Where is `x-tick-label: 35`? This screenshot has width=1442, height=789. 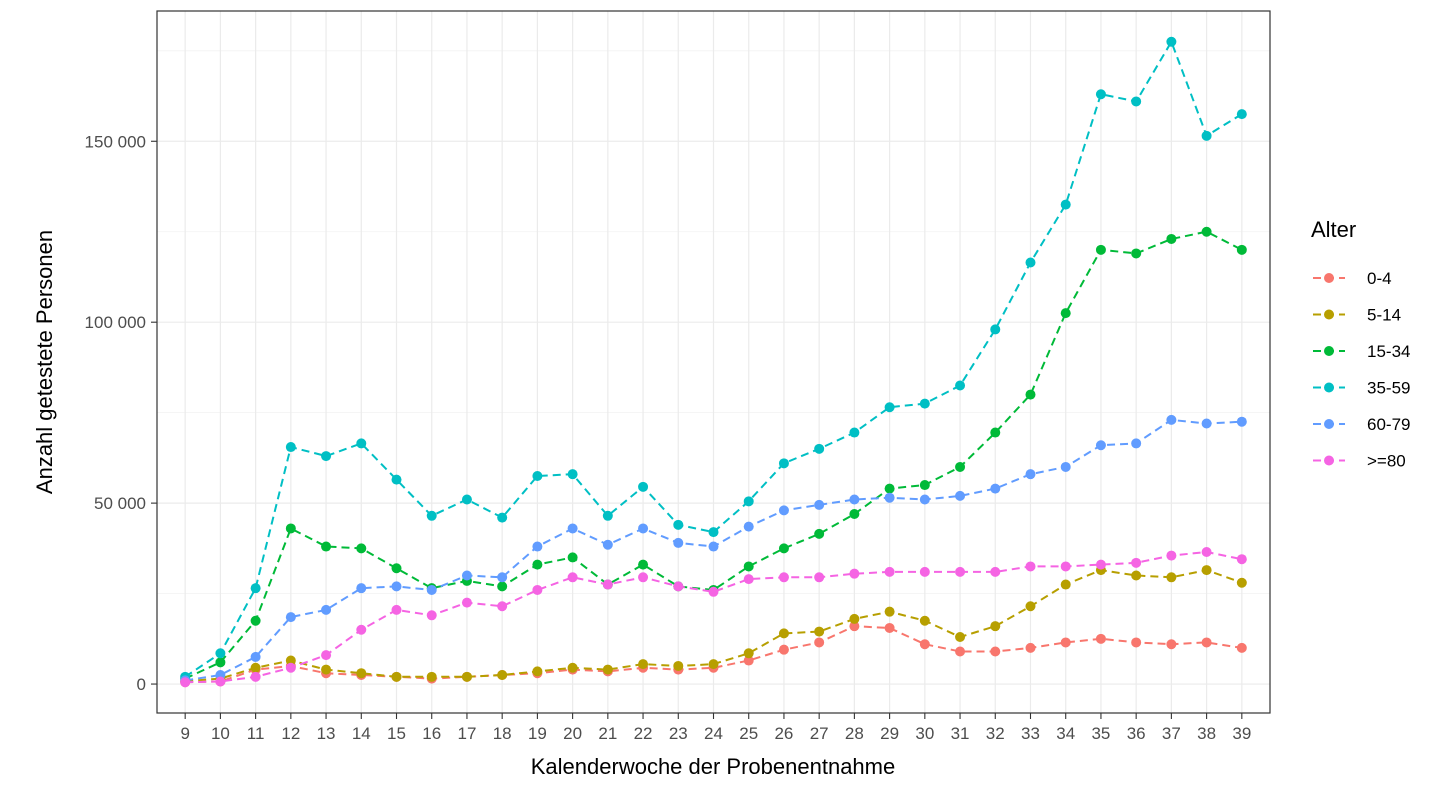 x-tick-label: 35 is located at coordinates (1100, 733).